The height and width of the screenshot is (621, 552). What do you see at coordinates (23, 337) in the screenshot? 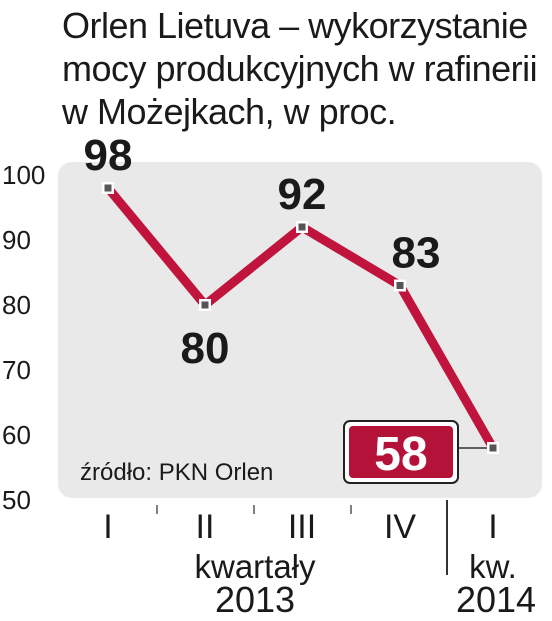
I see `y-axis: 100 90 80 70 60 50` at bounding box center [23, 337].